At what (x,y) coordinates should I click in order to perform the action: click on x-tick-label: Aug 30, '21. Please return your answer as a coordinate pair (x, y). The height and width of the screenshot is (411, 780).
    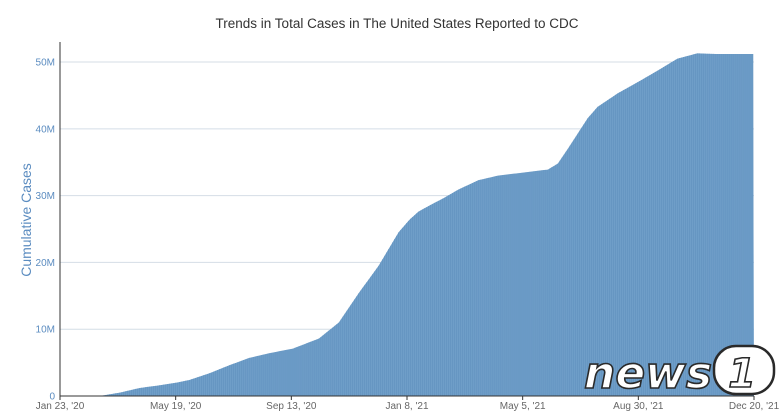
    Looking at the image, I should click on (638, 406).